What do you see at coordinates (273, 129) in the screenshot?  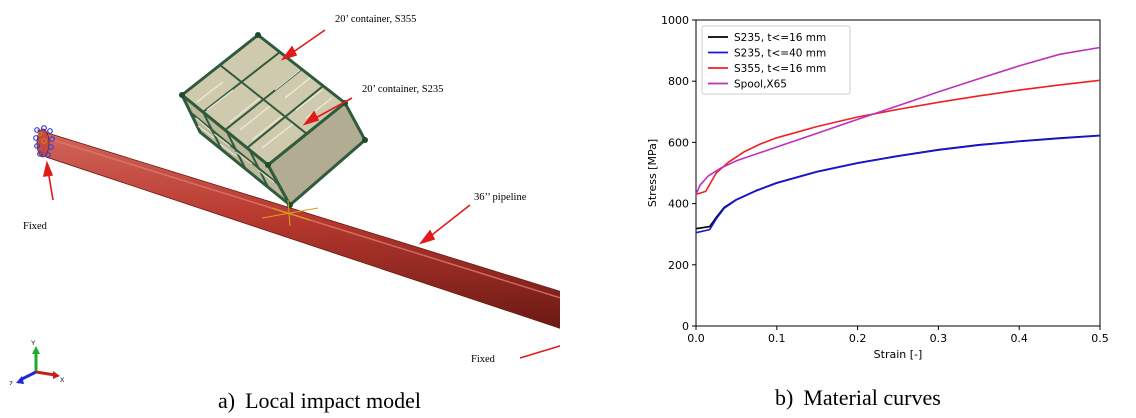 I see `container` at bounding box center [273, 129].